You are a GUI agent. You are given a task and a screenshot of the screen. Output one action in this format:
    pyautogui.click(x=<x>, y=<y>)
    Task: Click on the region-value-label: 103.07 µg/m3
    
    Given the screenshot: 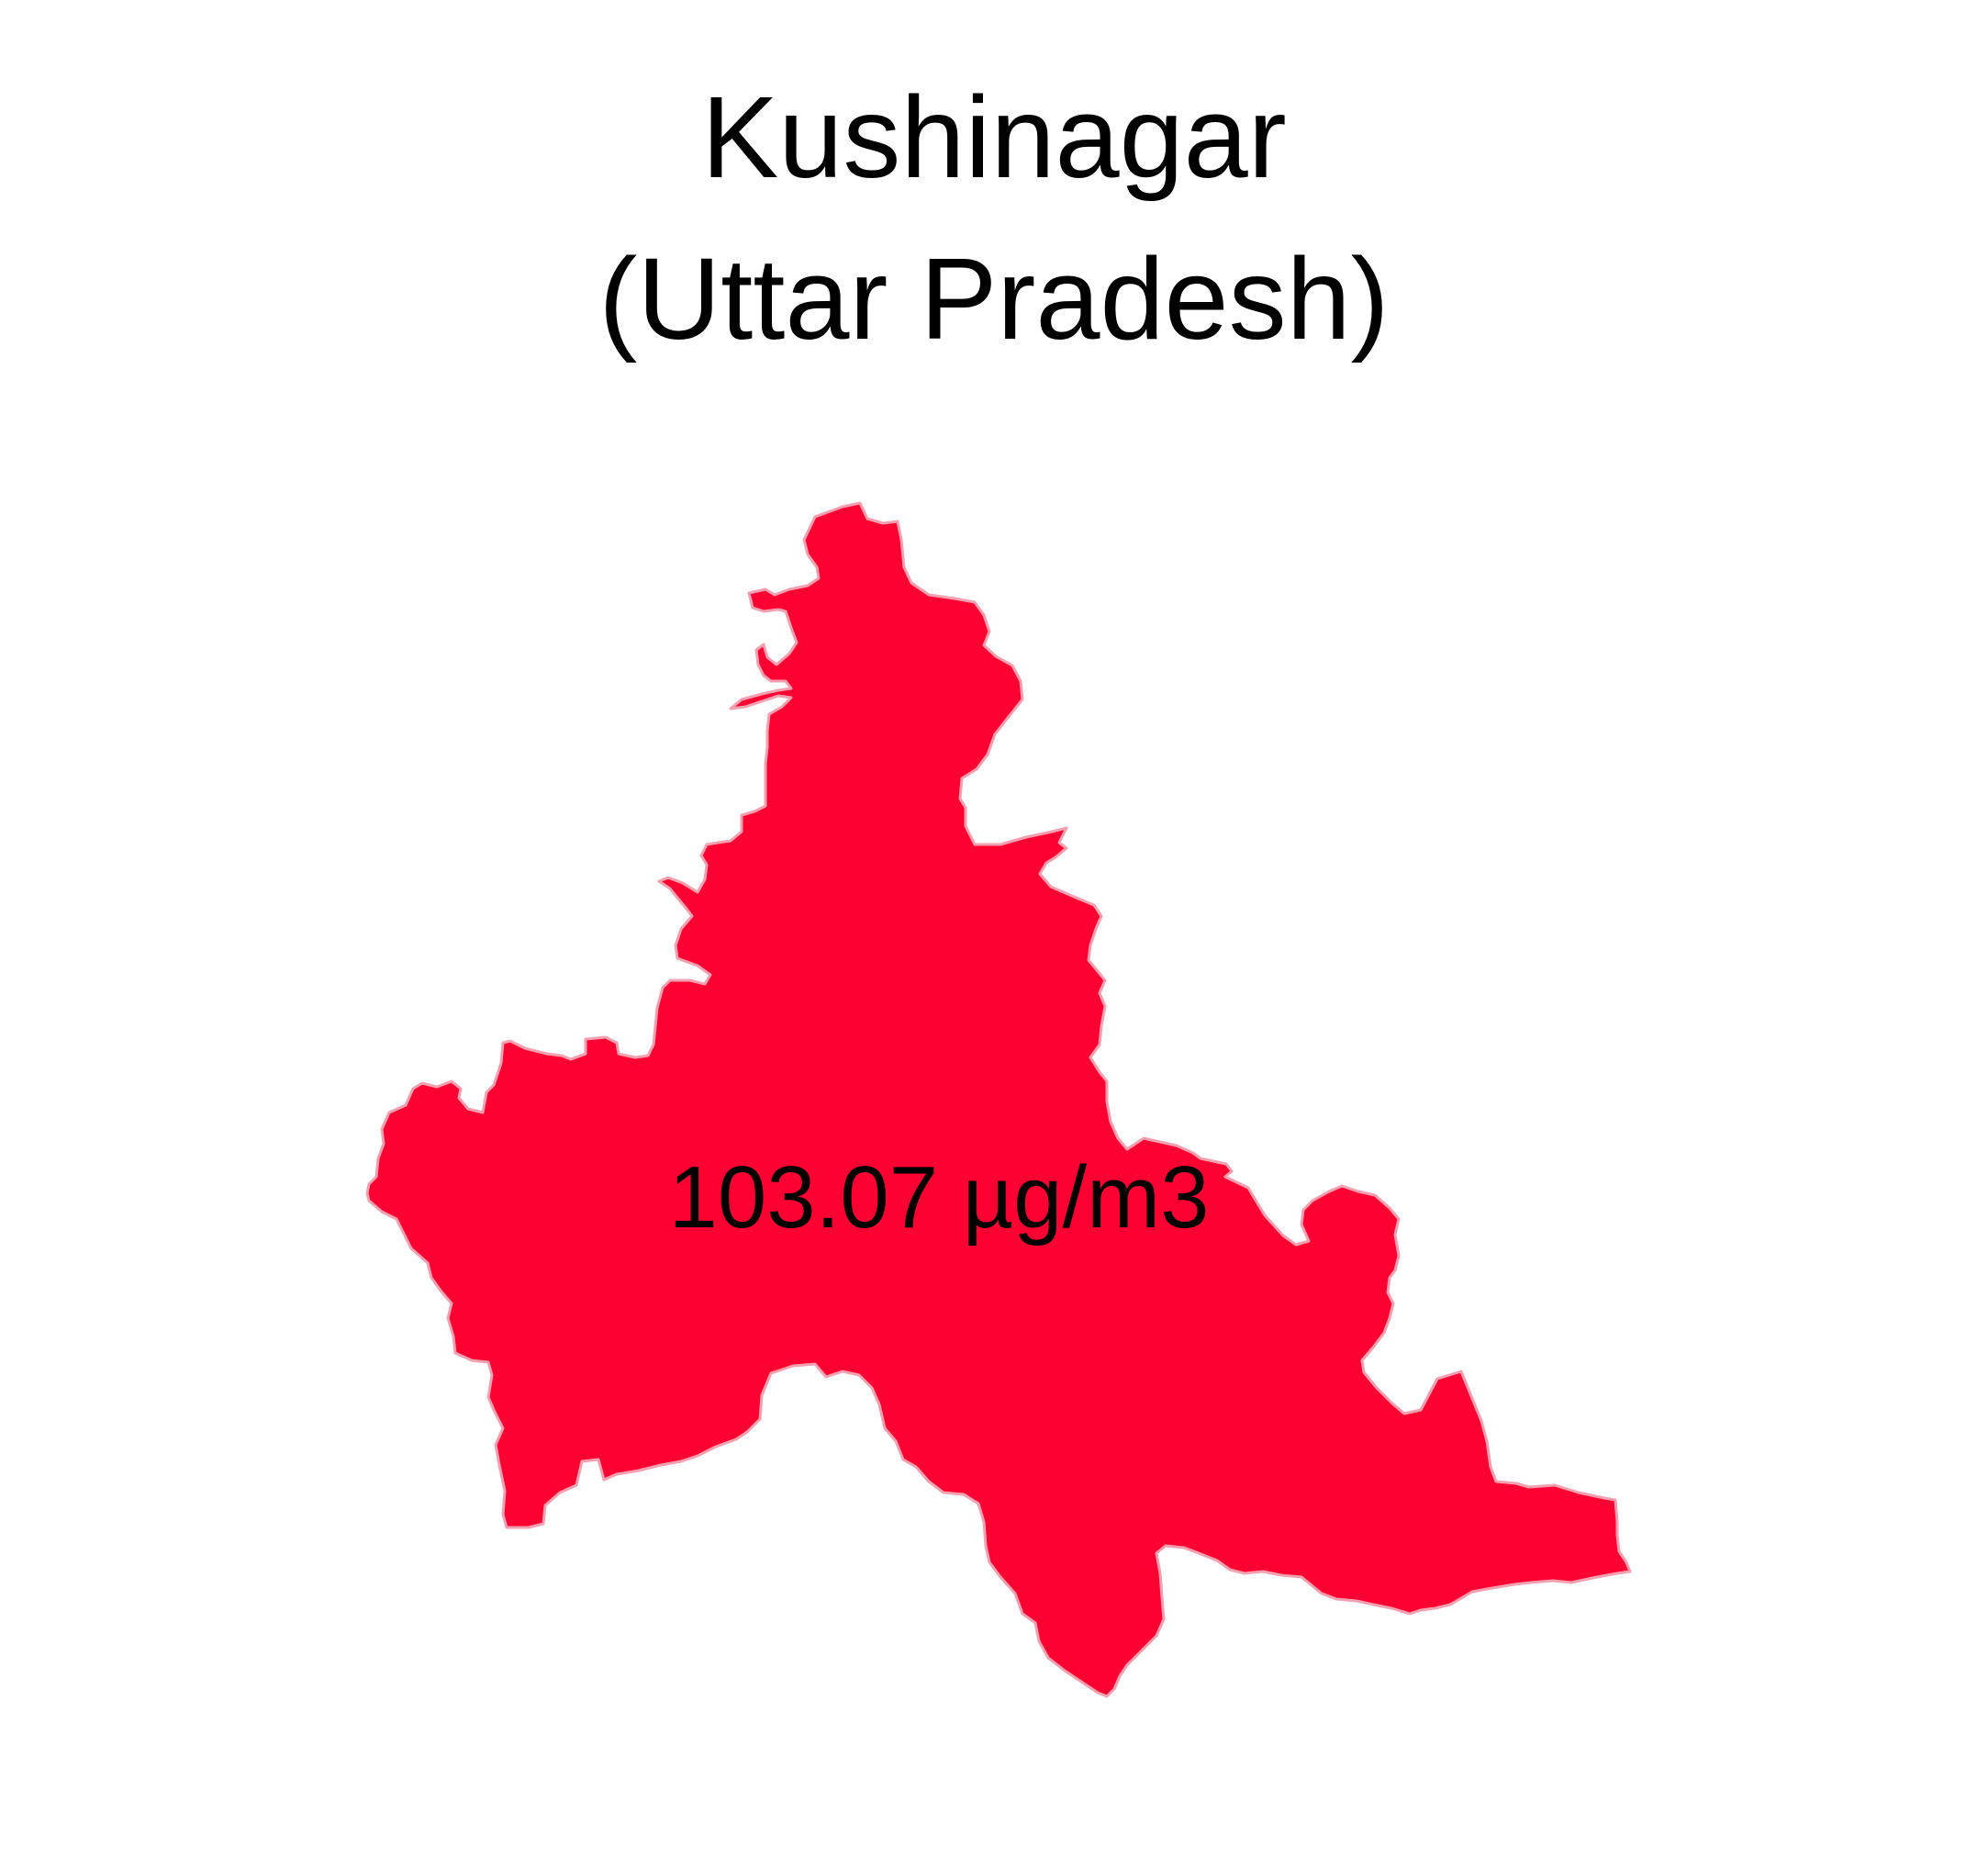 What is the action you would take?
    pyautogui.click(x=994, y=1198)
    